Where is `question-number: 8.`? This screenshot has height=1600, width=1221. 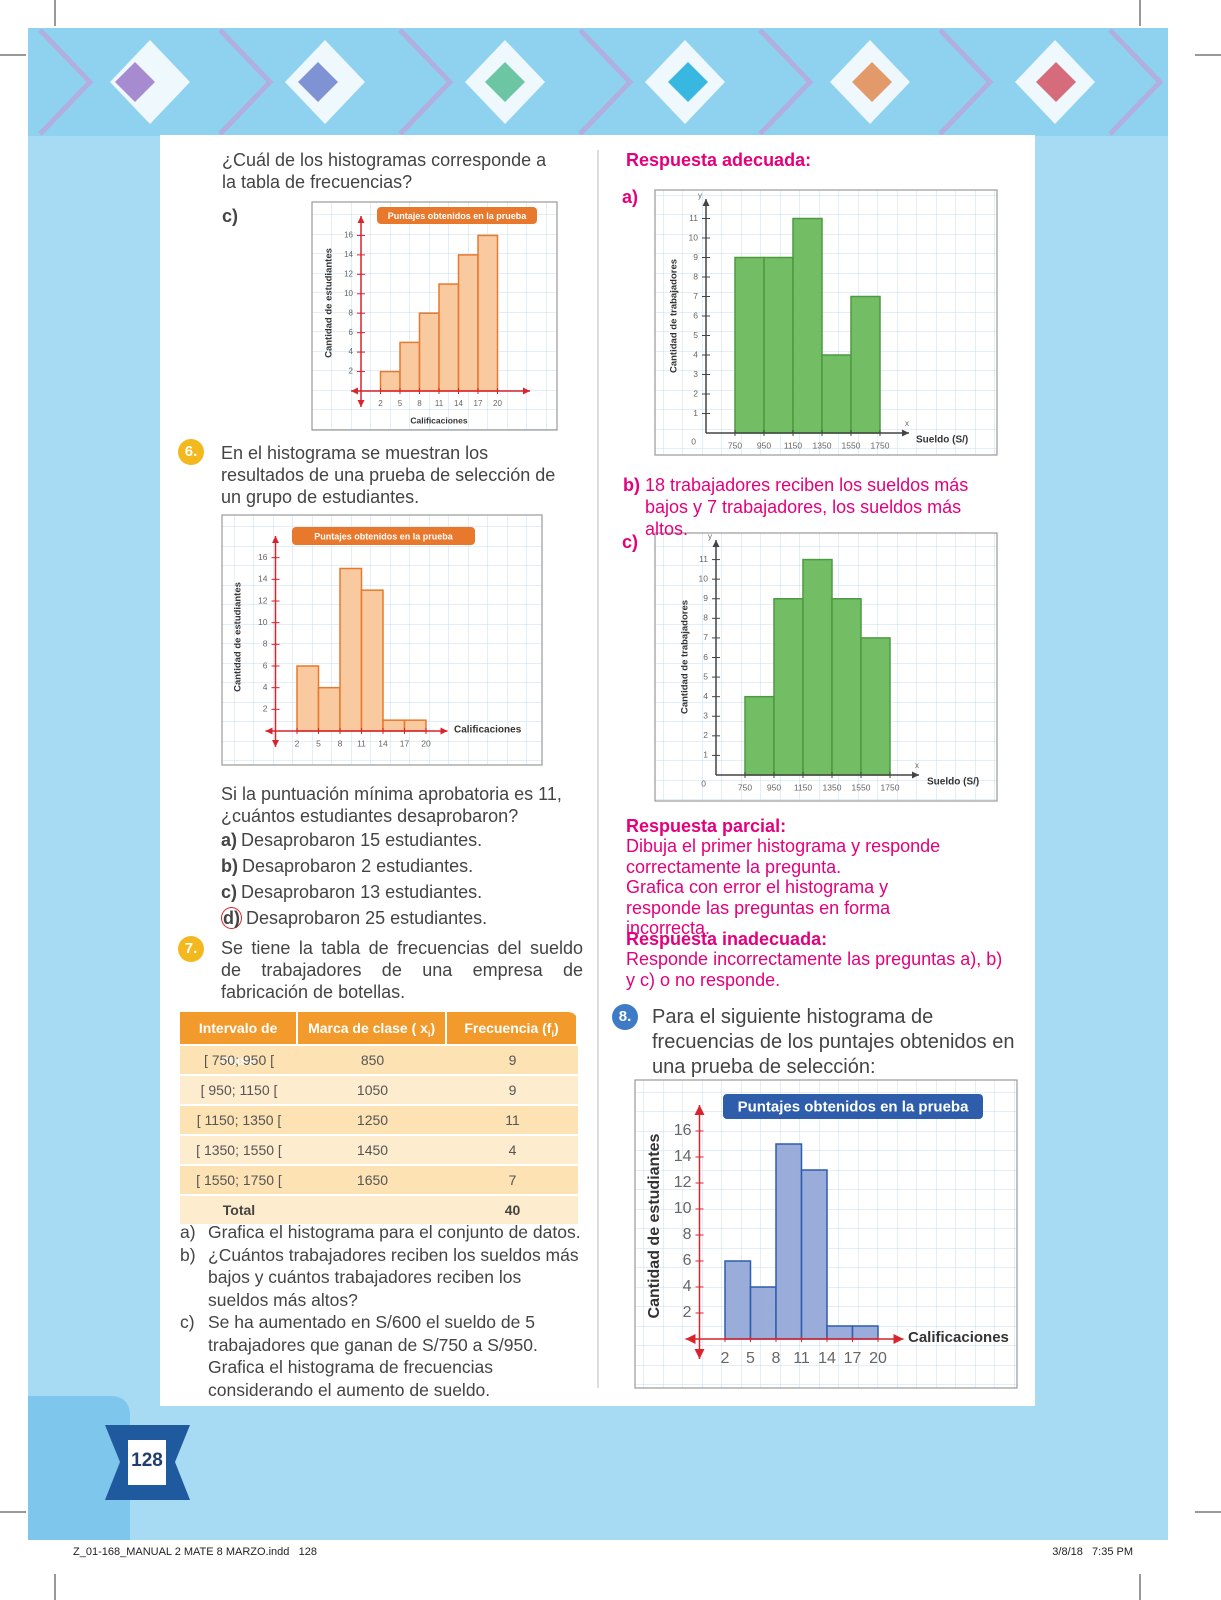
question-number: 8. is located at coordinates (625, 1017).